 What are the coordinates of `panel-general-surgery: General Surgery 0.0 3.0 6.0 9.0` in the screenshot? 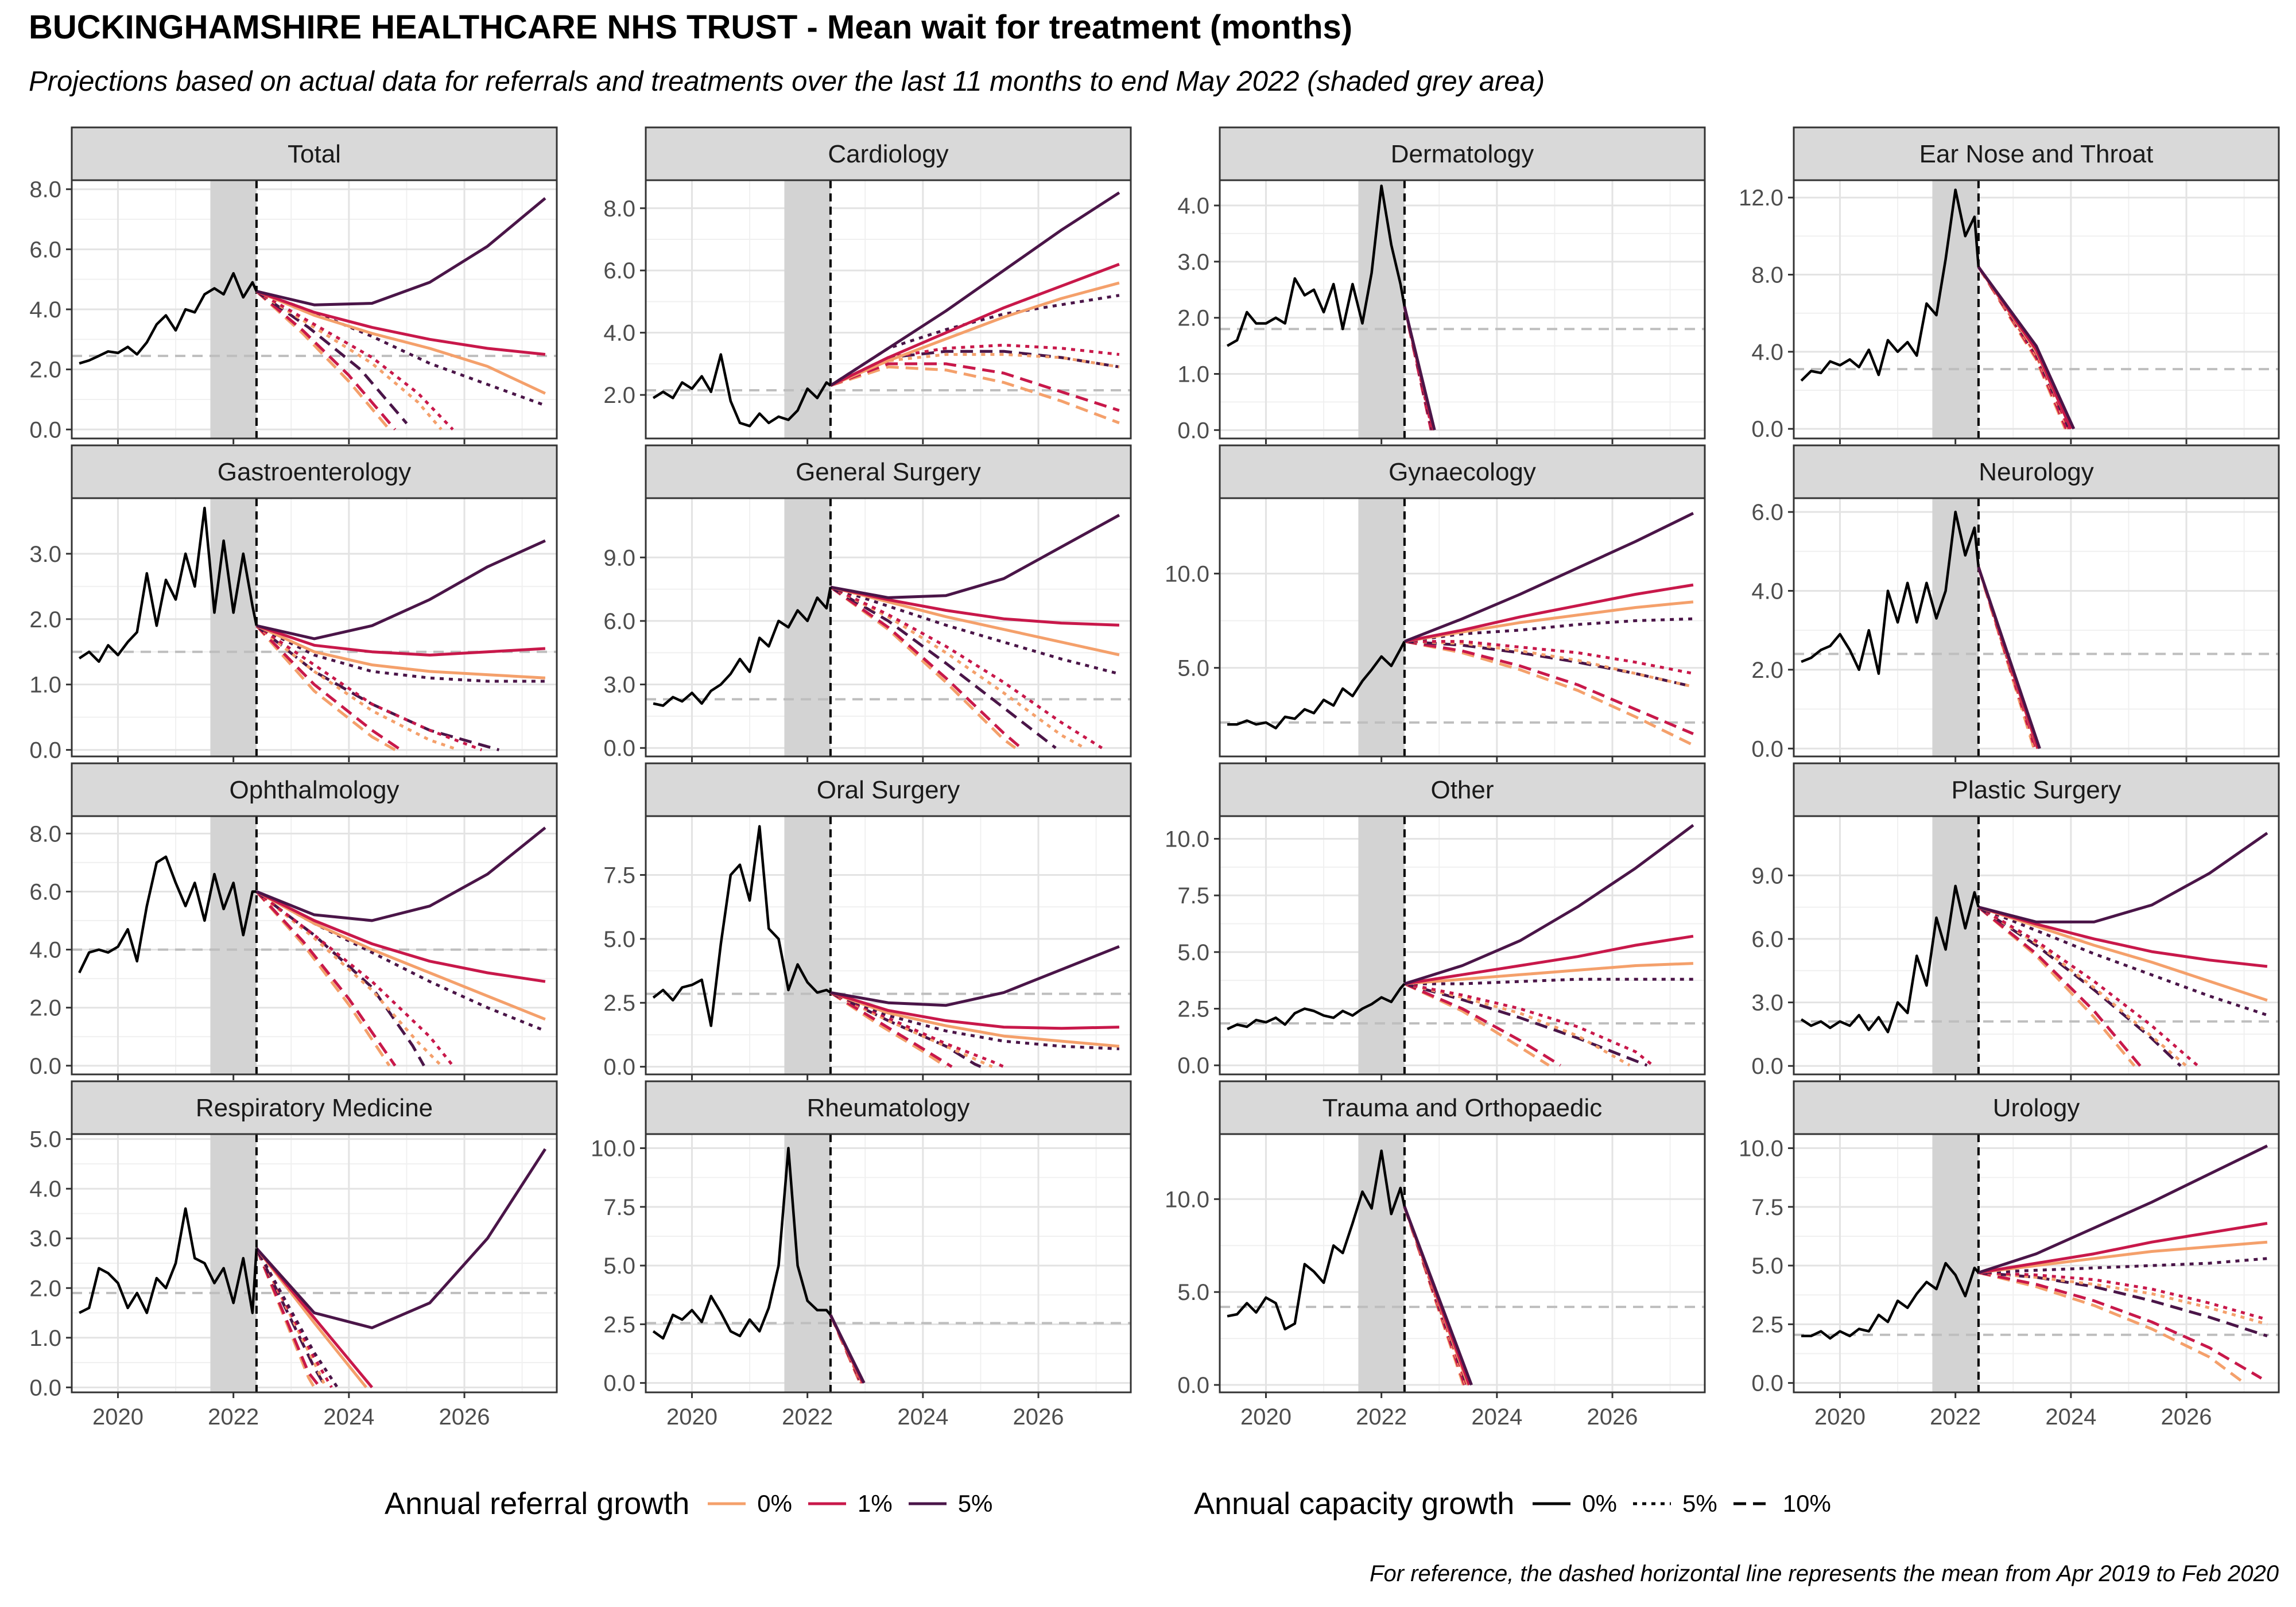 It's located at (867, 603).